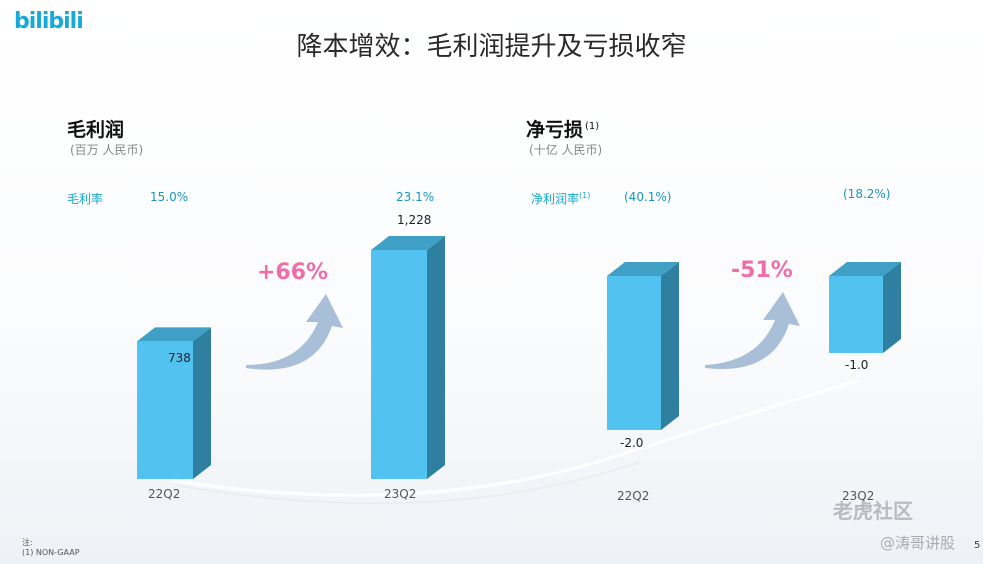 This screenshot has width=983, height=564. I want to click on net-loss-value-22q2: -2.0, so click(632, 443).